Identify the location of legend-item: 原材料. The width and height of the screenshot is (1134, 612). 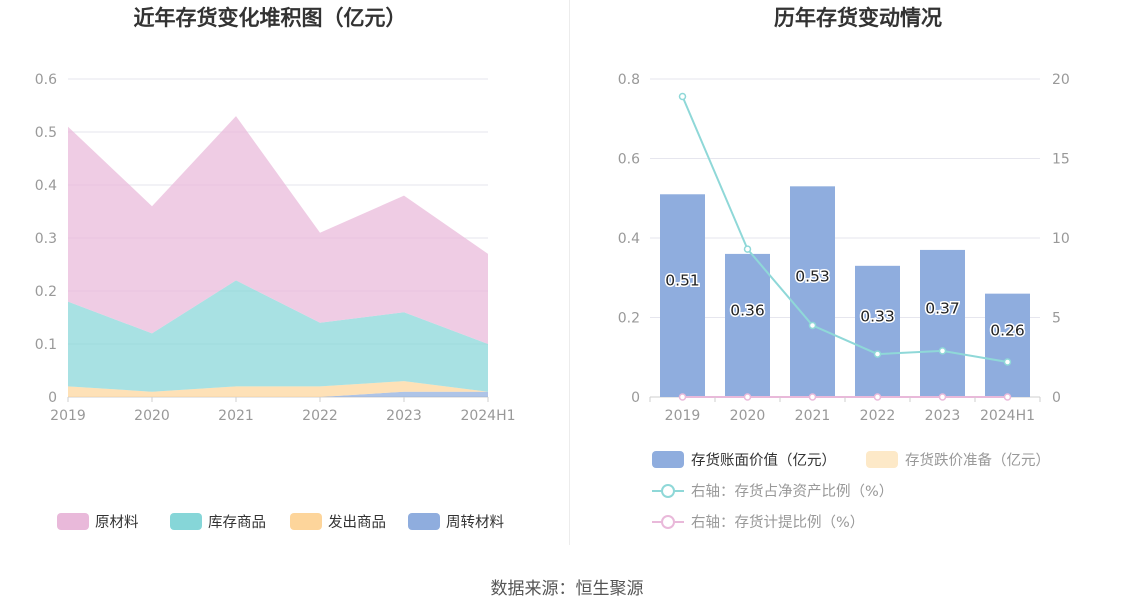
(98, 522).